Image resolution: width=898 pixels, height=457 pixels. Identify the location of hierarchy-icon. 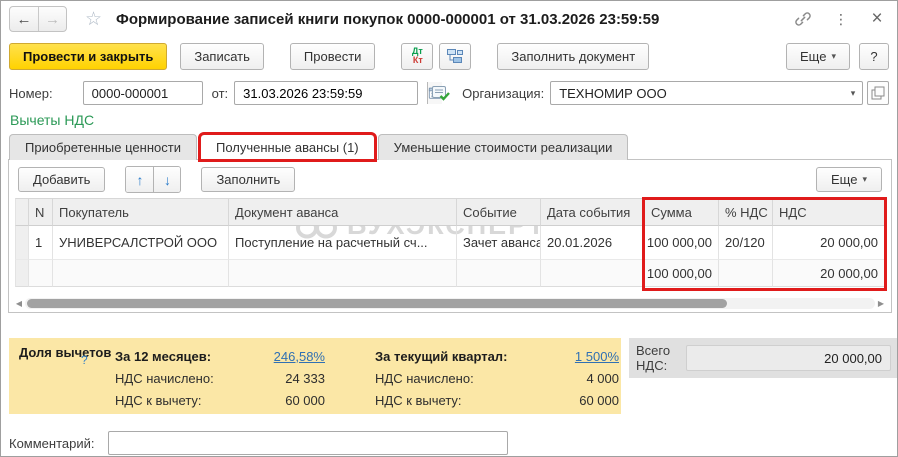
(455, 56).